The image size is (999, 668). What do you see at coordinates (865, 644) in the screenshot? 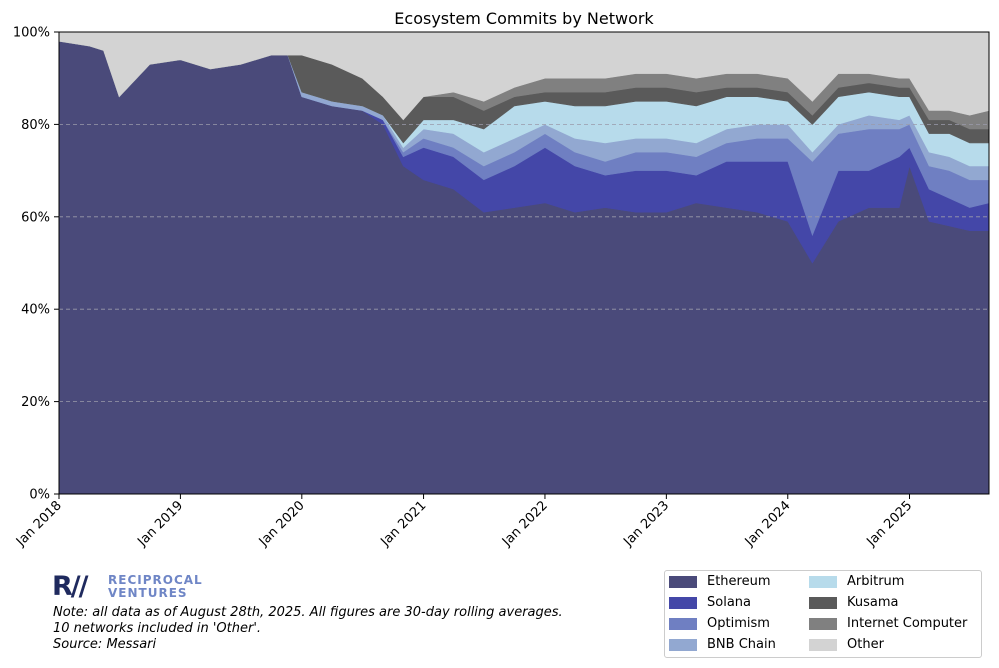
I see `legend-label-other: Other` at bounding box center [865, 644].